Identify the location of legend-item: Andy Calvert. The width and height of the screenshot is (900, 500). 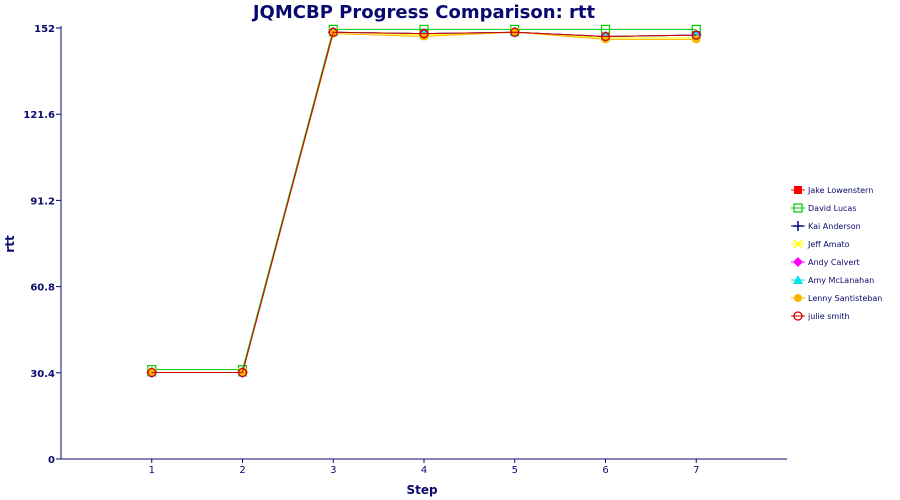
(825, 262).